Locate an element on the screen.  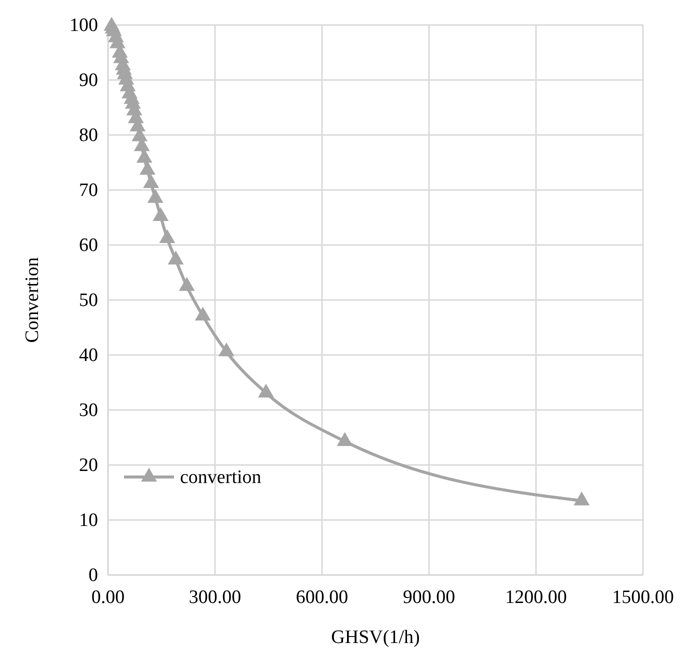
y-tick-label: 70 is located at coordinates (88, 190).